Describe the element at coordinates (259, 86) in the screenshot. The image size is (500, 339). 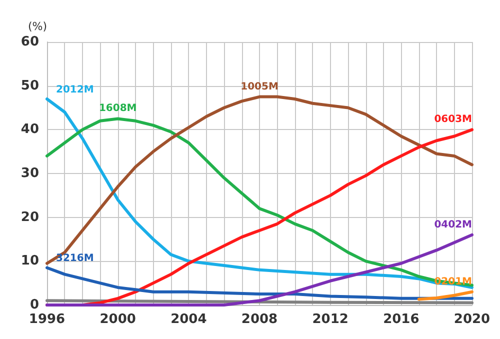
I see `series-label: 1005M` at that location.